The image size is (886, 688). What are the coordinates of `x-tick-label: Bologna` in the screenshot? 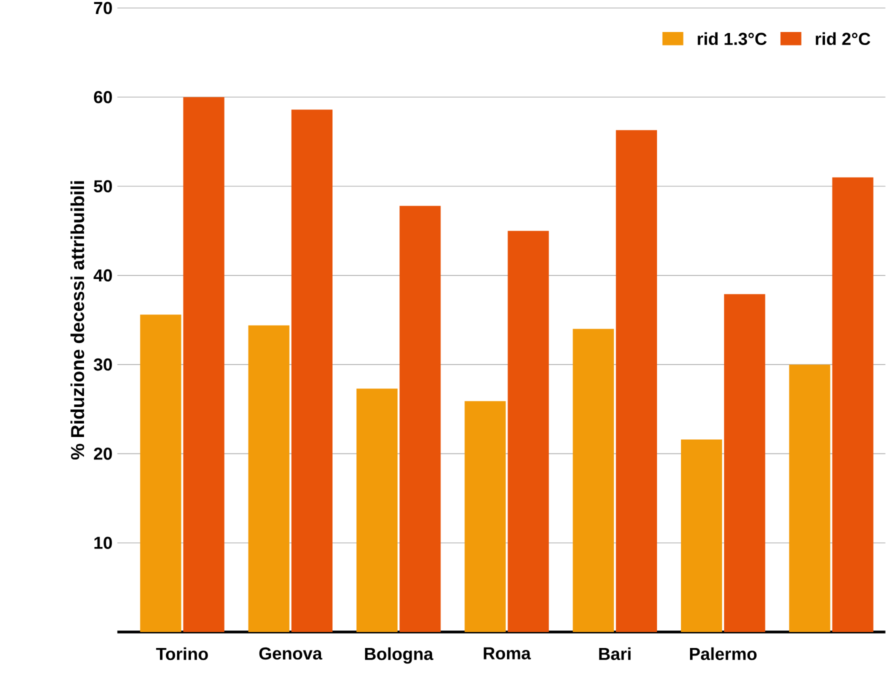 It's located at (399, 655).